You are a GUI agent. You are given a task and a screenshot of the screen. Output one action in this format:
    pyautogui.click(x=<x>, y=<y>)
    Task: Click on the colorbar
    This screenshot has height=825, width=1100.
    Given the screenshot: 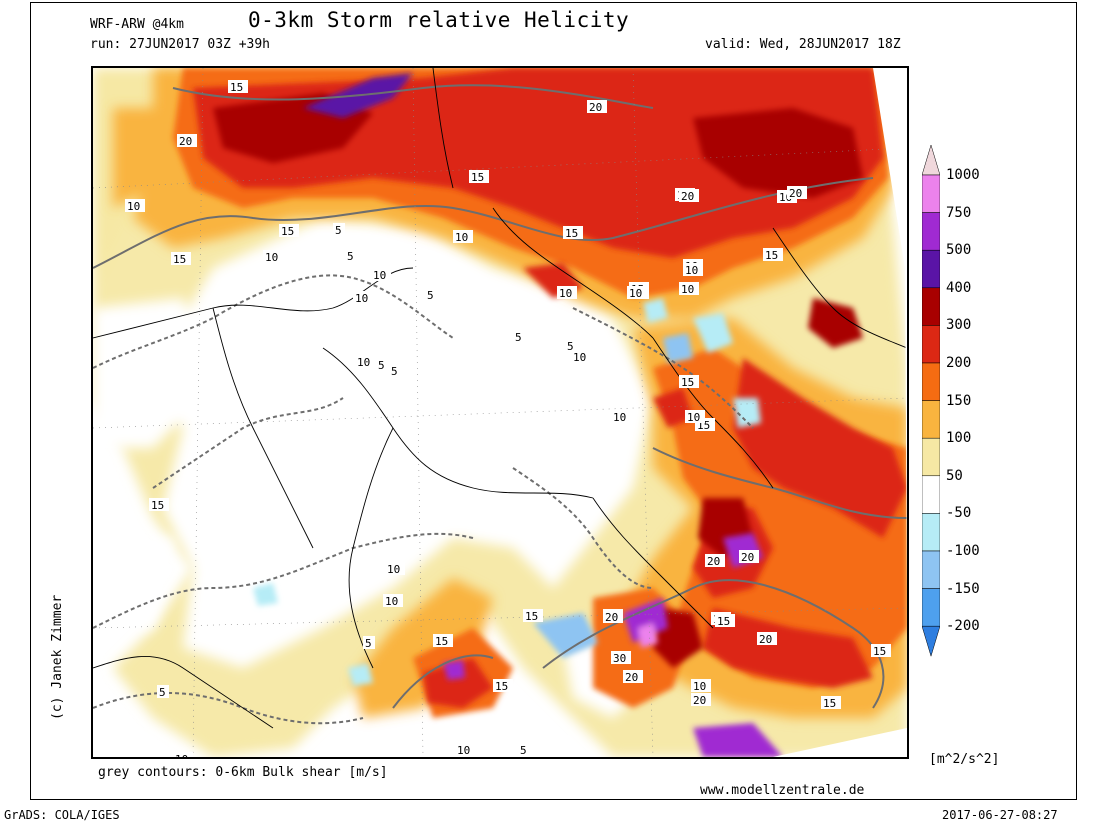 What is the action you would take?
    pyautogui.click(x=931, y=401)
    